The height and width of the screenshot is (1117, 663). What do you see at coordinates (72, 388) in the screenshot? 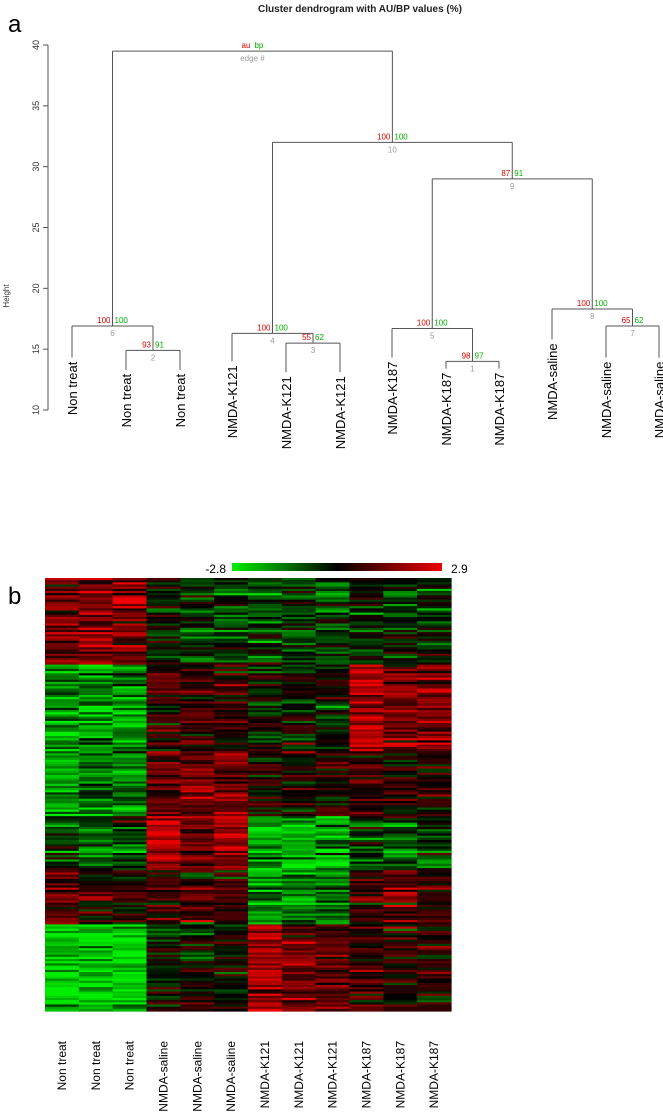
I see `leaf-label: Non treat` at bounding box center [72, 388].